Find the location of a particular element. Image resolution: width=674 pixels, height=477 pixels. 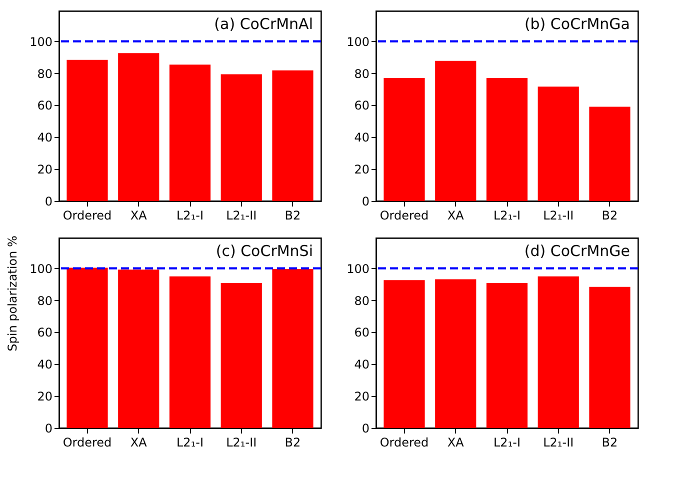

chart-title: (c) CoCrMnSi is located at coordinates (264, 251).